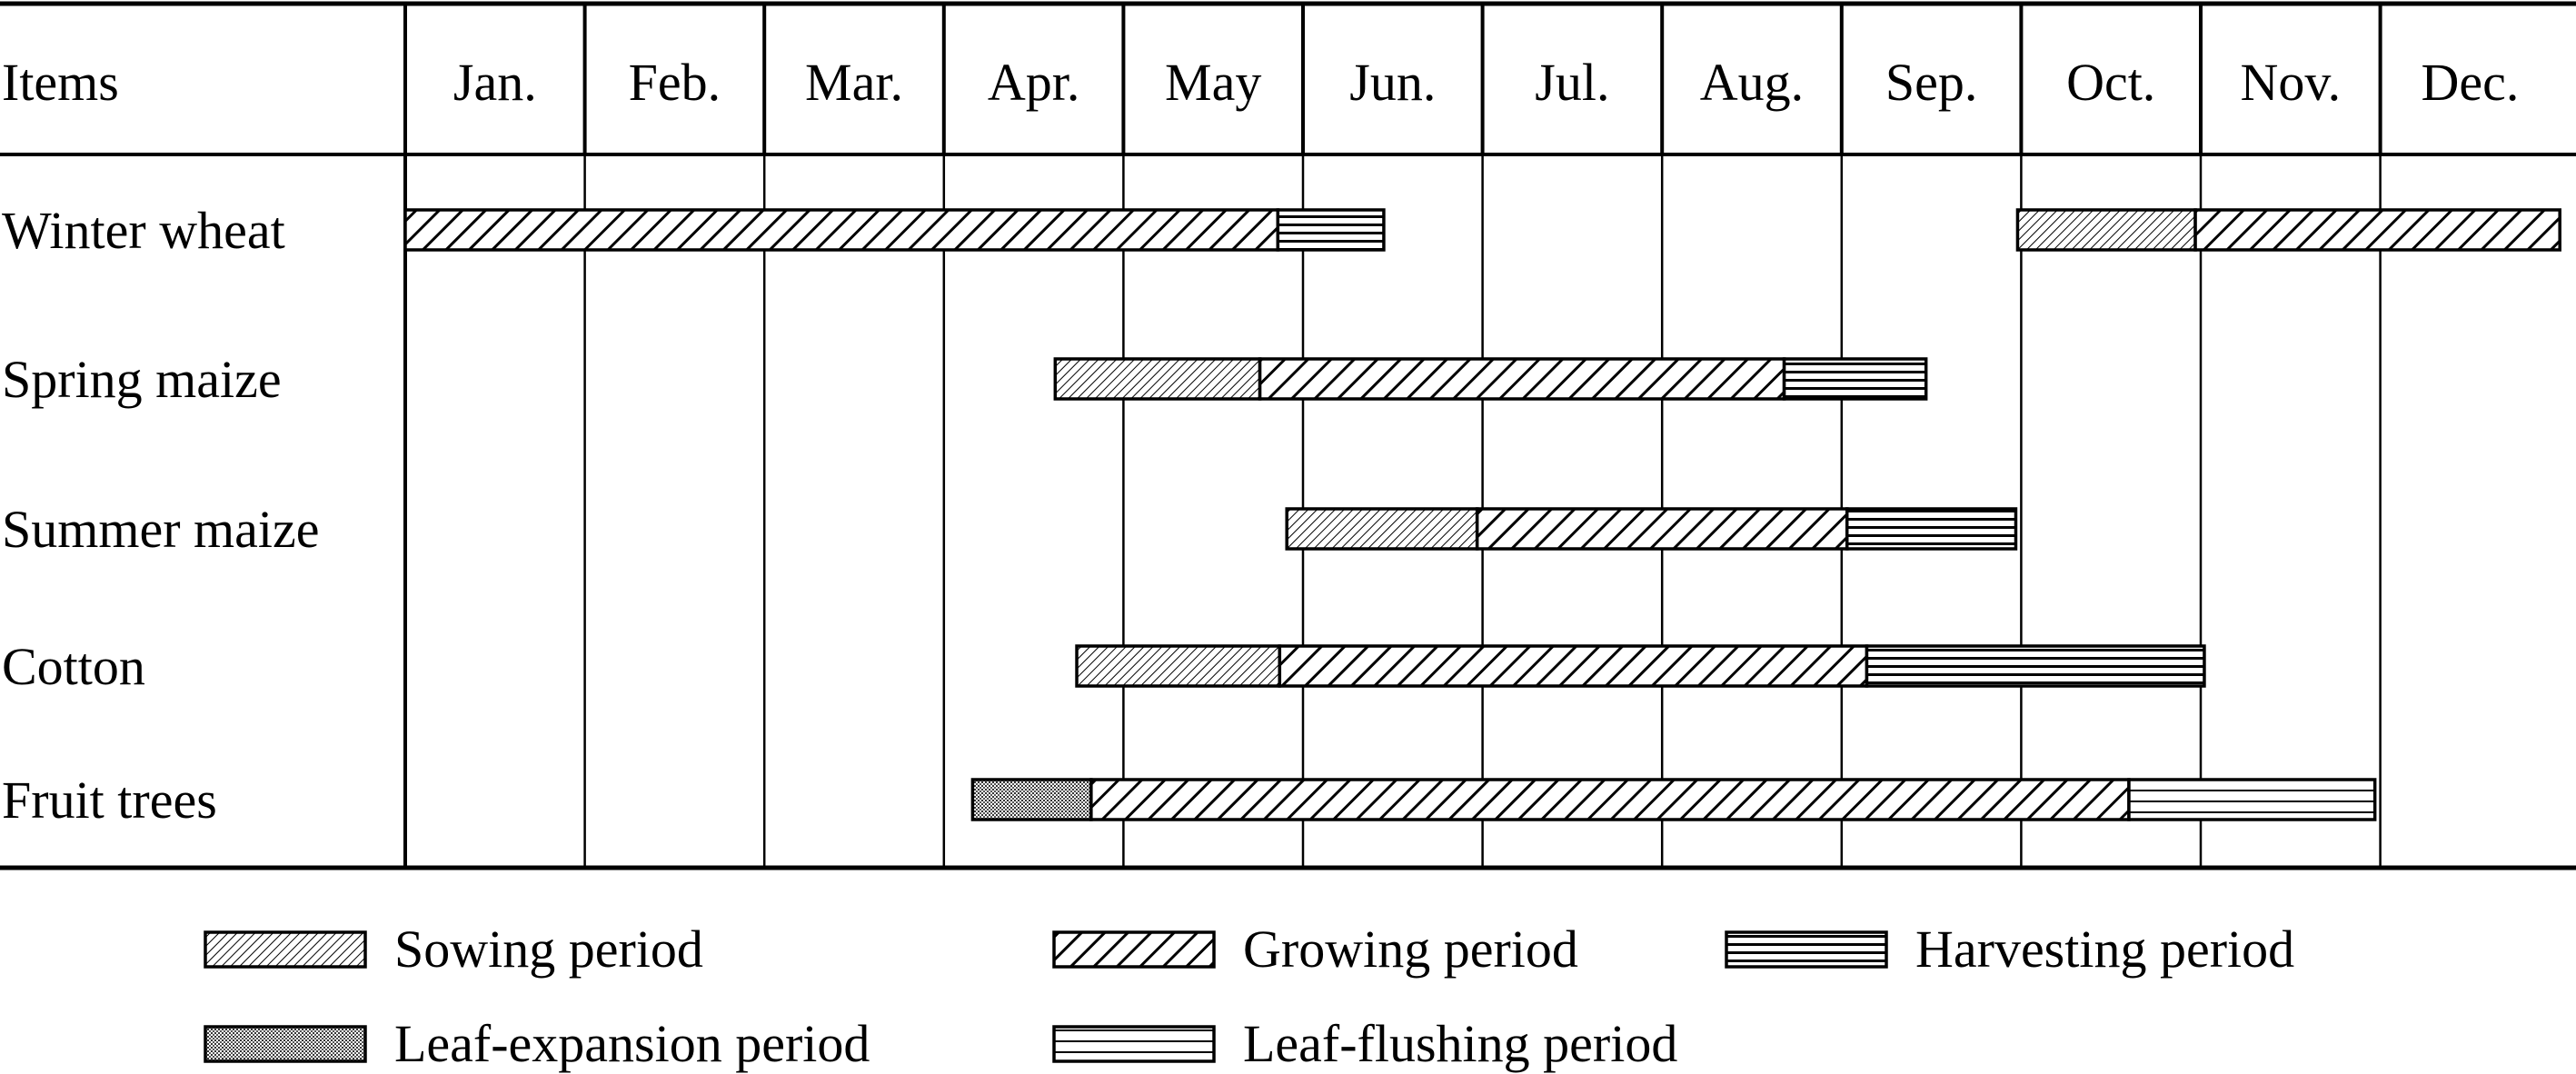 The width and height of the screenshot is (2576, 1074). Describe the element at coordinates (2106, 230) in the screenshot. I see `winter-wheat-sowing-segment` at that location.